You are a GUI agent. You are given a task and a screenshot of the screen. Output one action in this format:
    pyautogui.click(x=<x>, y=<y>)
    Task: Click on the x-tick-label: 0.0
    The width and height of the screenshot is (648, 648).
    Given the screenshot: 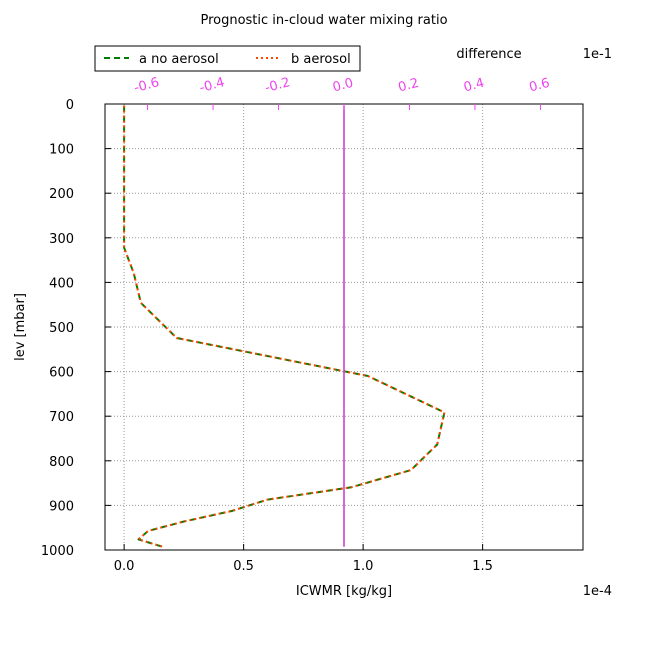 What is the action you would take?
    pyautogui.click(x=124, y=566)
    